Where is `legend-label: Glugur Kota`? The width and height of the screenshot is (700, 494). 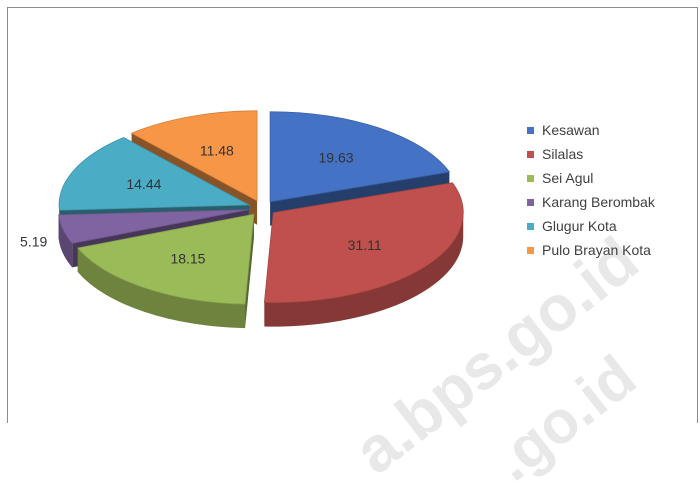 legend-label: Glugur Kota is located at coordinates (579, 226).